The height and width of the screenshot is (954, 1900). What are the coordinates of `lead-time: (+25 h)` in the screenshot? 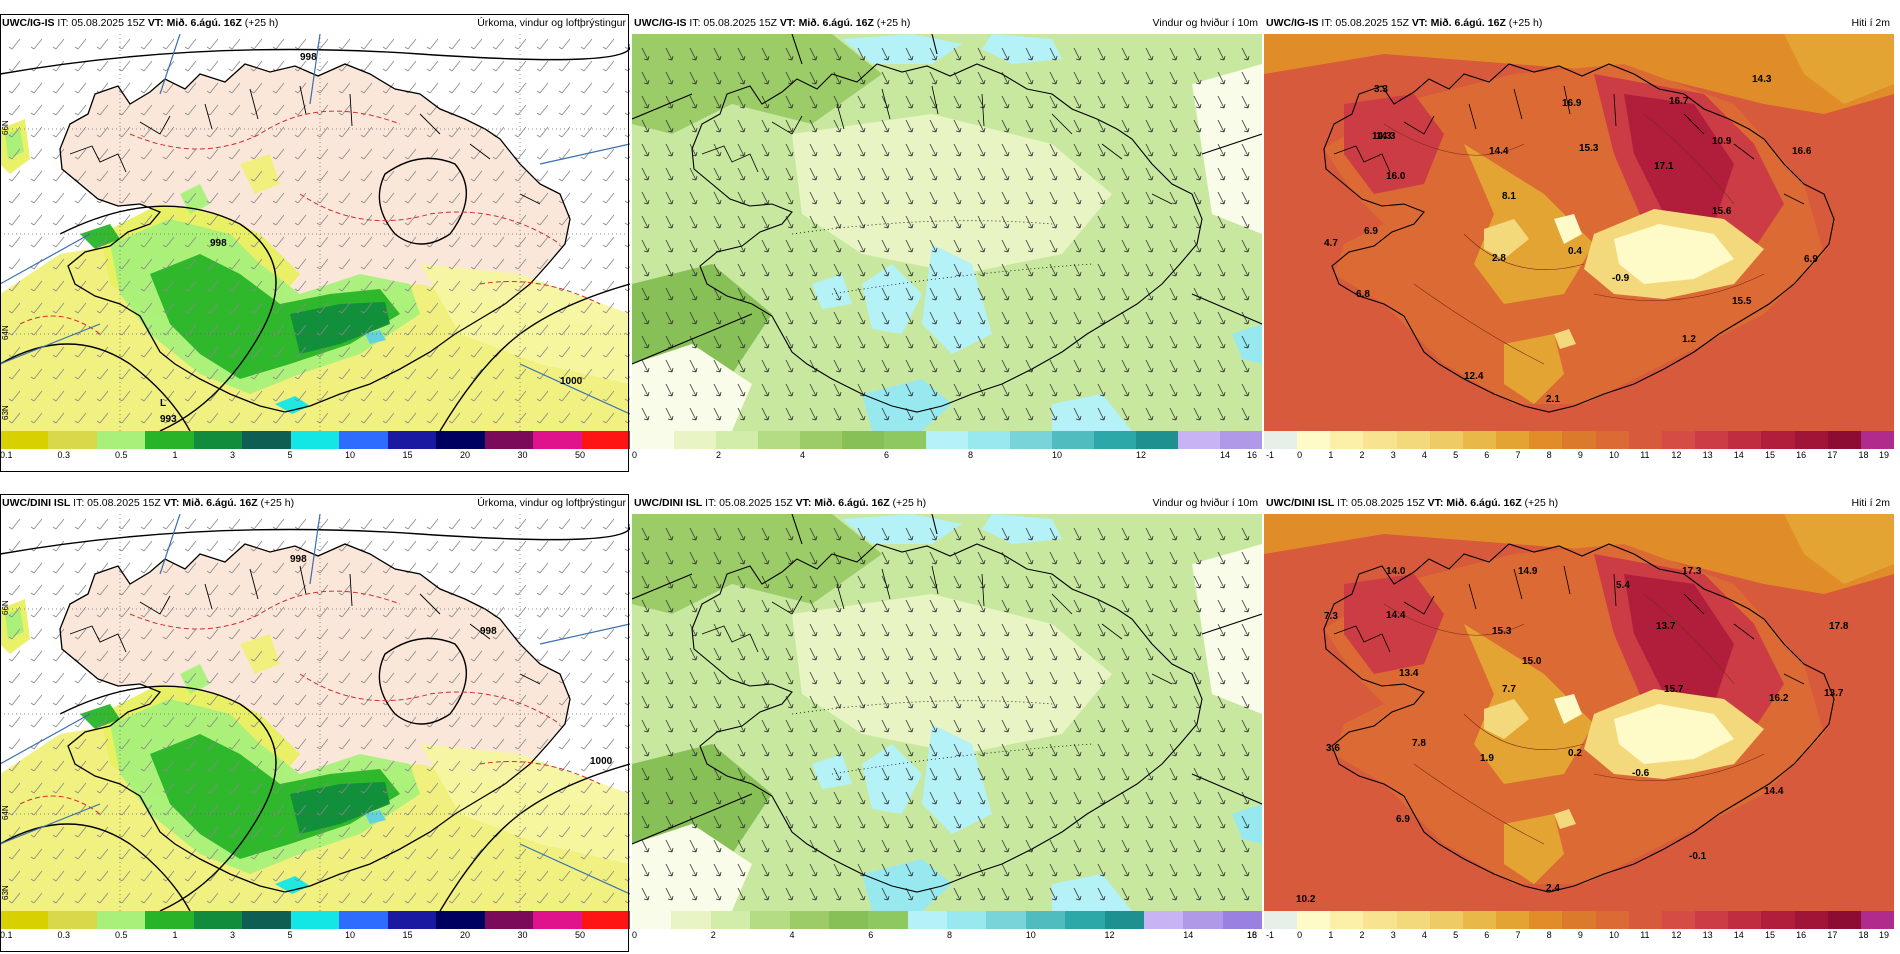 It's located at (277, 503).